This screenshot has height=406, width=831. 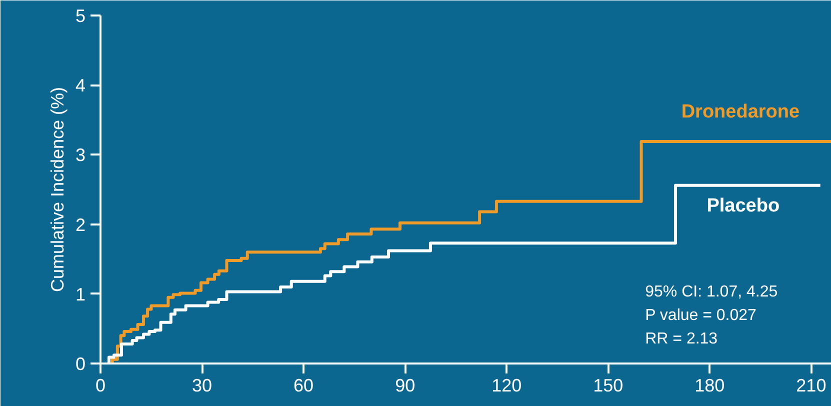 What do you see at coordinates (80, 294) in the screenshot?
I see `y-tick-label: 1` at bounding box center [80, 294].